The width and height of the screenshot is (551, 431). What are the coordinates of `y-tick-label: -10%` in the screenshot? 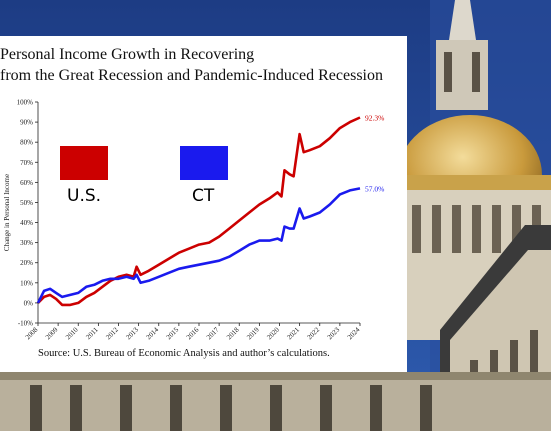 It's located at (25, 324).